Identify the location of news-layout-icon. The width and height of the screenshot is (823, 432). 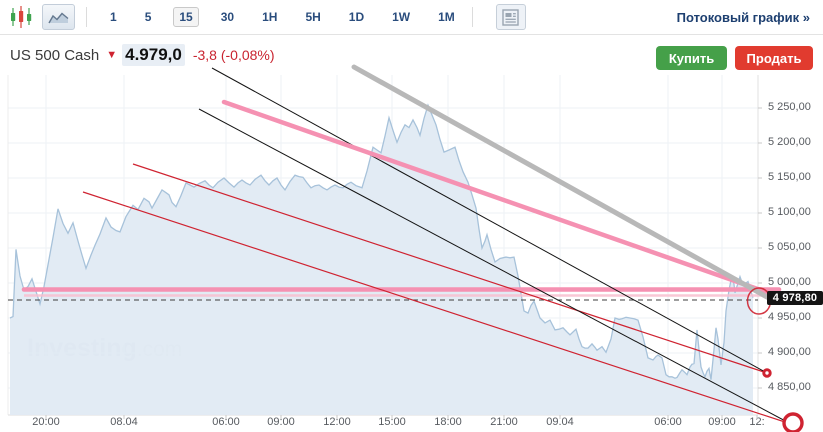
(510, 17).